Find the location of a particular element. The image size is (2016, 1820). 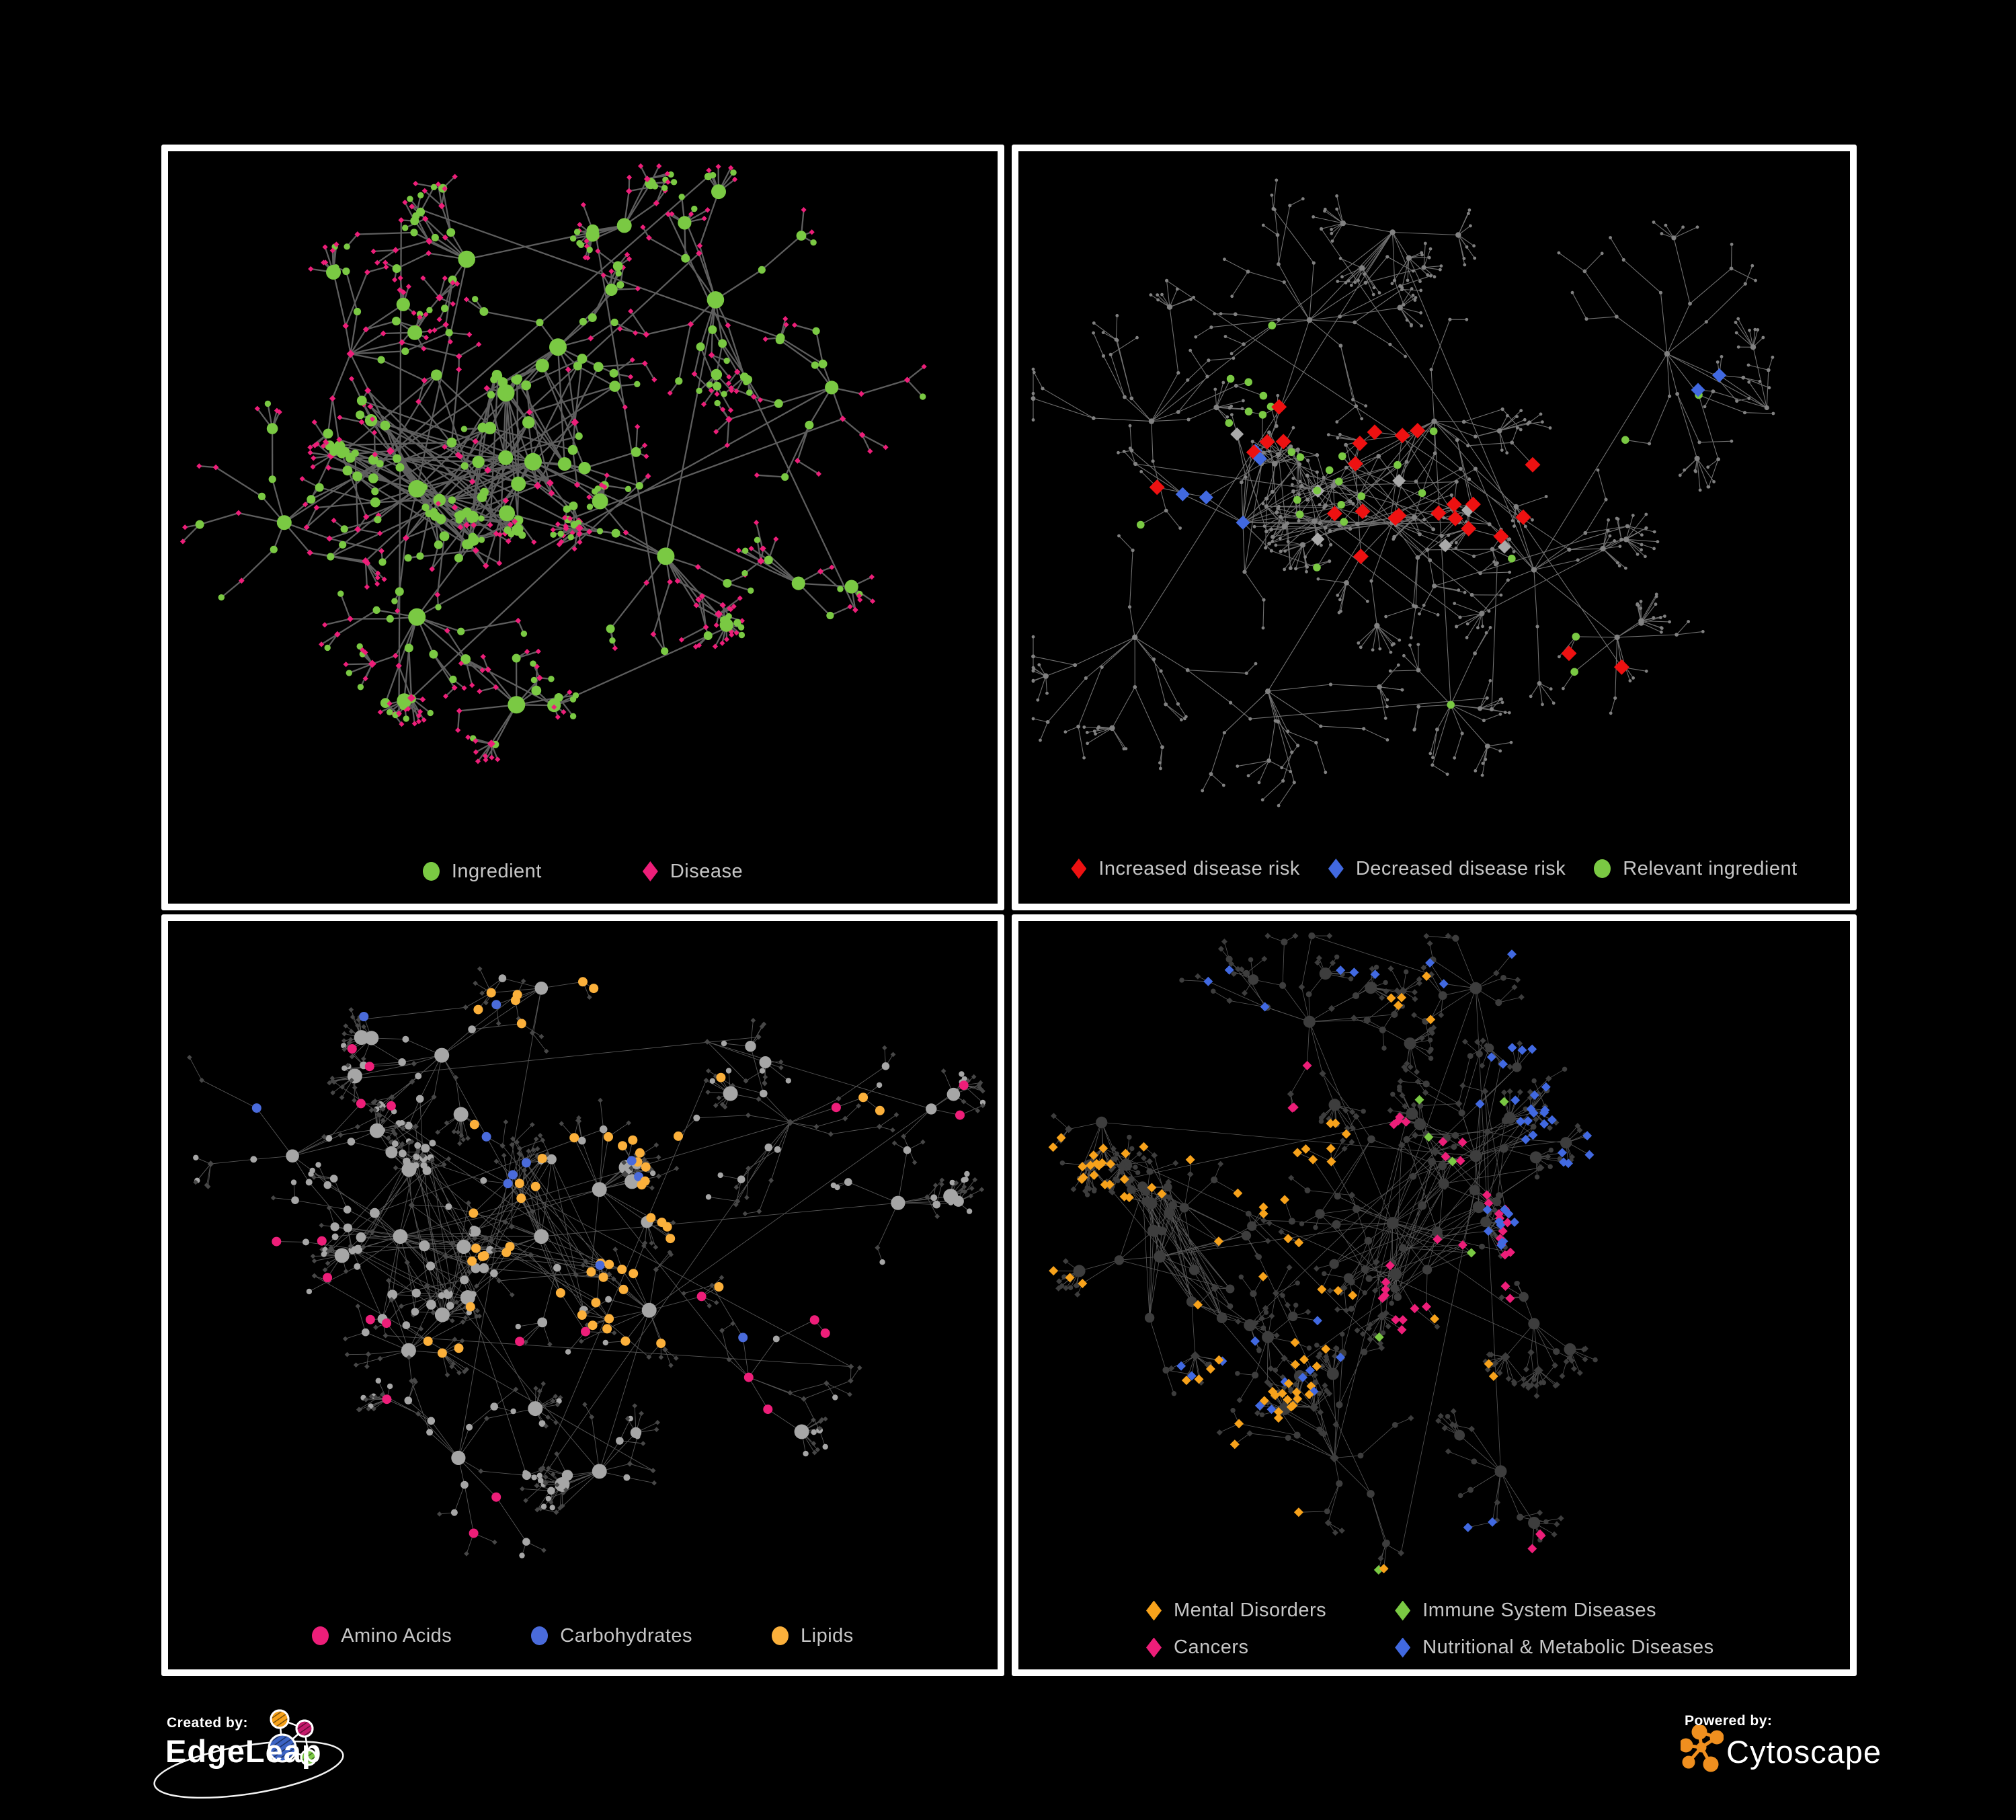

network-graph-disease-classes is located at coordinates (1323, 1253).